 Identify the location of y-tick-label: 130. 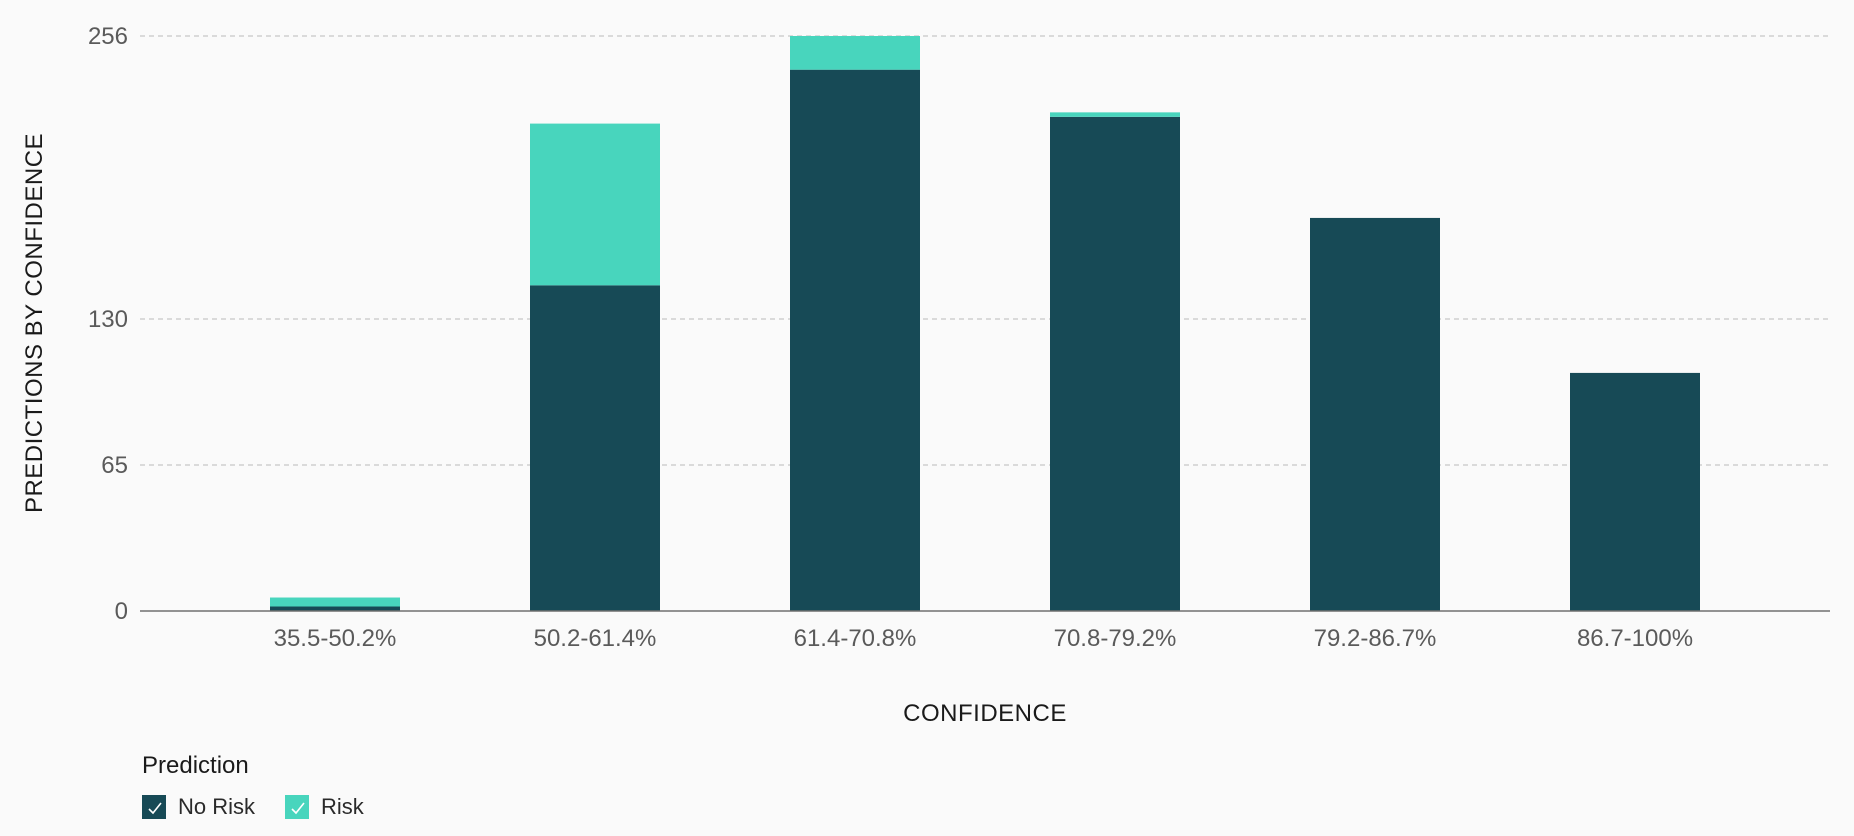
(108, 319).